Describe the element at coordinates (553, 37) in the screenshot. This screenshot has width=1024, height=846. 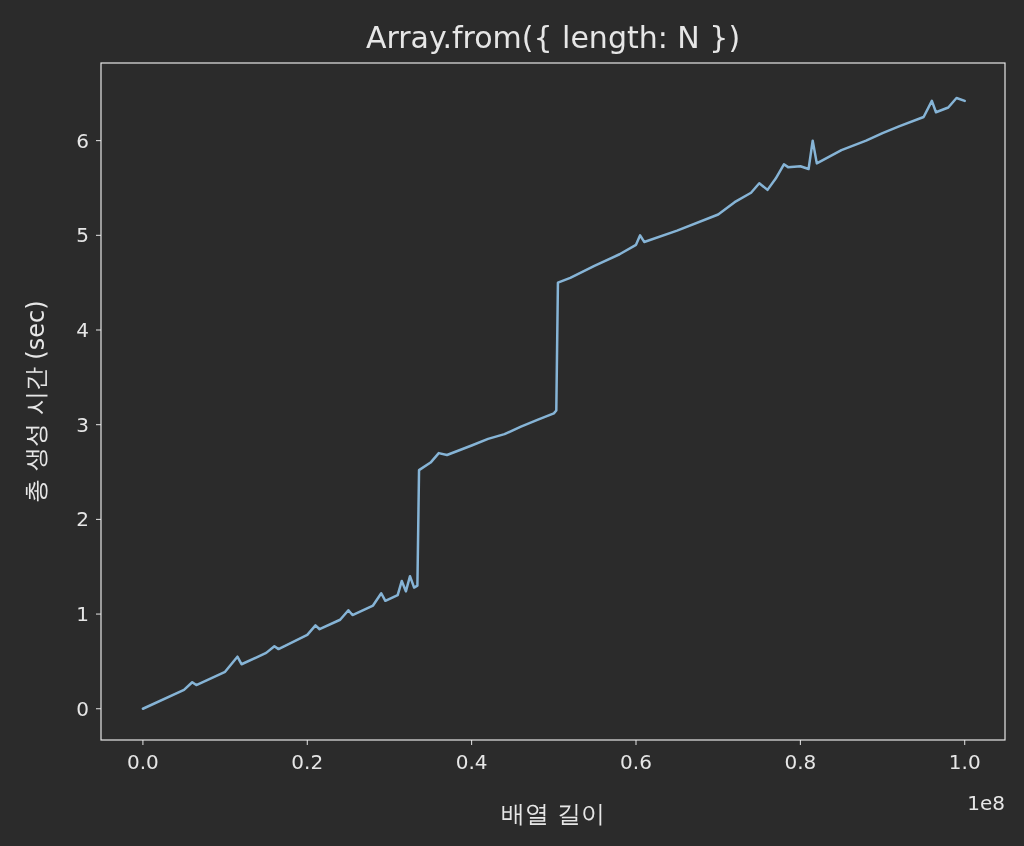
I see `chart-title: Array.from({ length: N })` at that location.